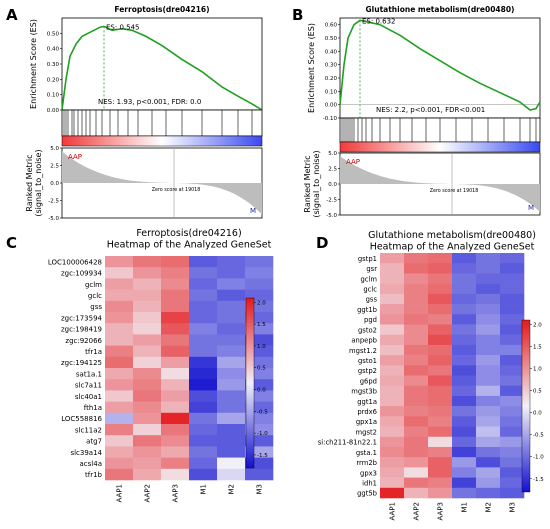  I want to click on panel-b-zero-score-label: Zero score at 19018, so click(454, 191).